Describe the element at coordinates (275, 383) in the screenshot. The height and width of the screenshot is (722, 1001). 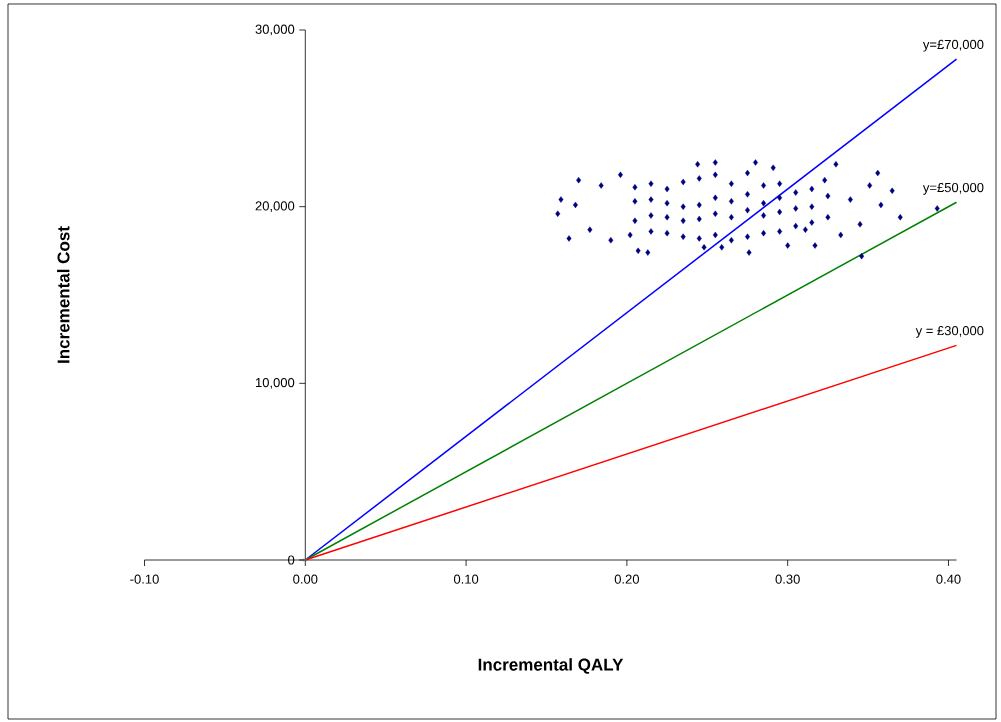
I see `y-tick-label: 10,000` at that location.